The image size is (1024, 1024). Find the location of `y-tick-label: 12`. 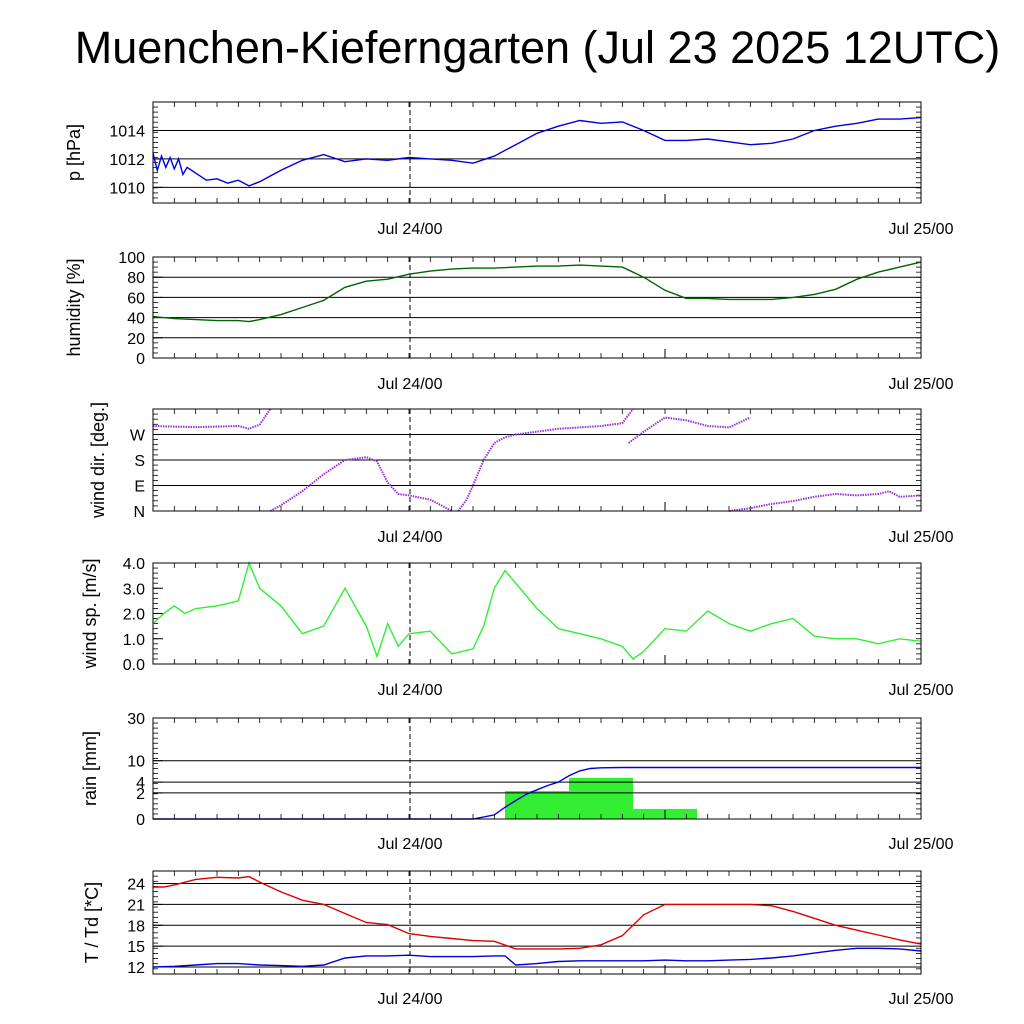

y-tick-label: 12 is located at coordinates (136, 968).